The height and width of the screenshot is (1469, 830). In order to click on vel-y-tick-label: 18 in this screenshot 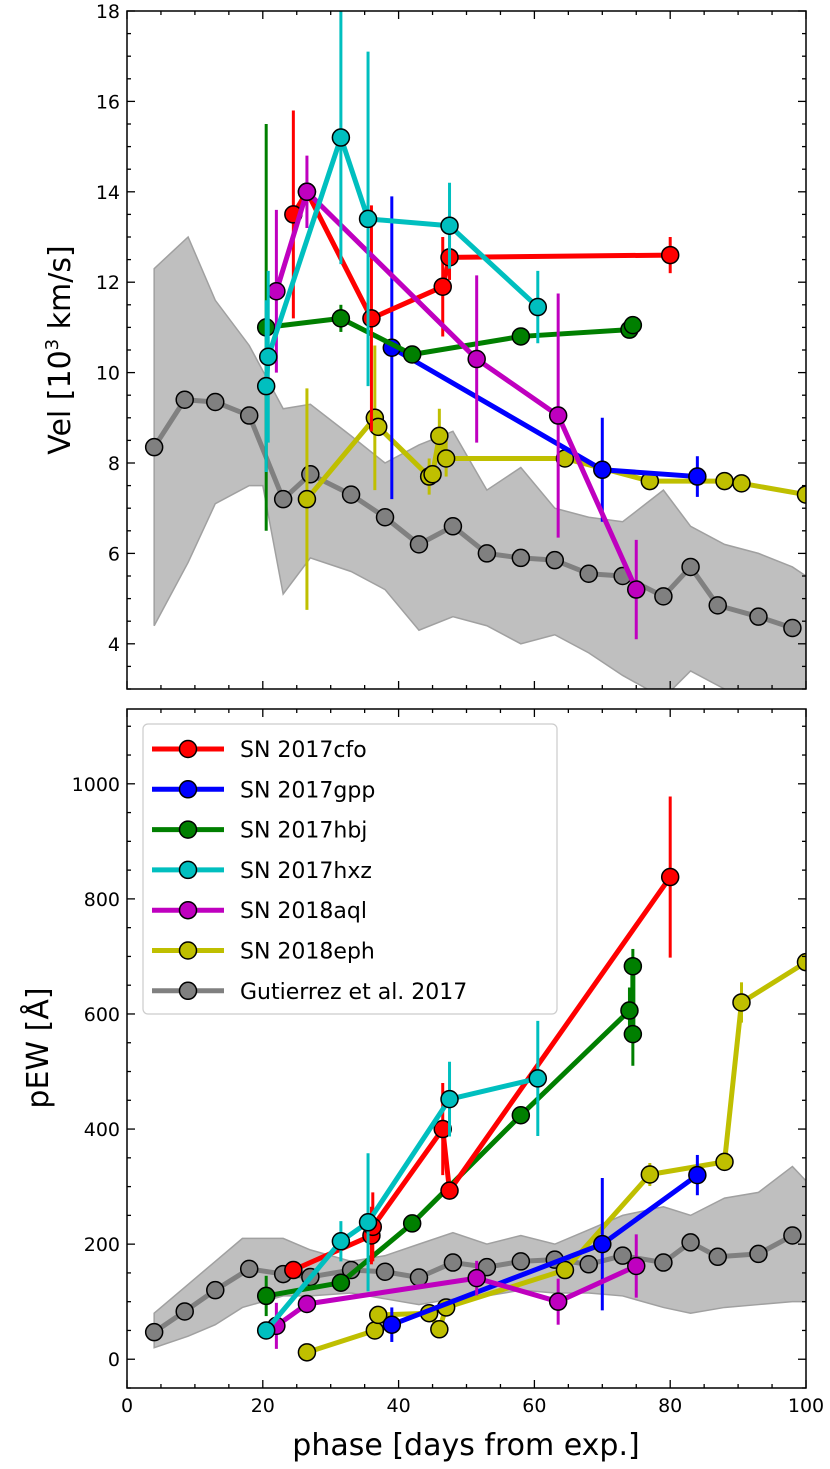, I will do `click(108, 12)`.